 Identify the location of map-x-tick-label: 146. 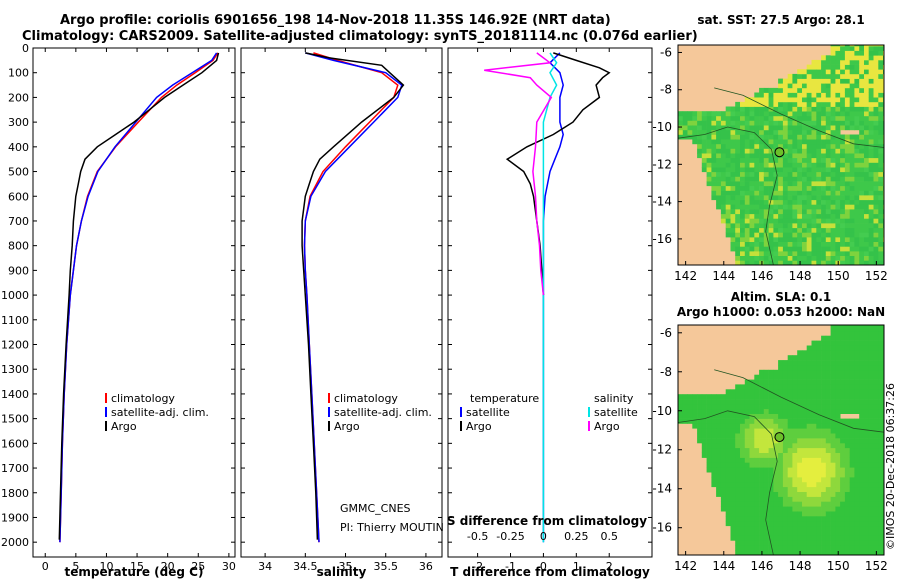
(761, 276).